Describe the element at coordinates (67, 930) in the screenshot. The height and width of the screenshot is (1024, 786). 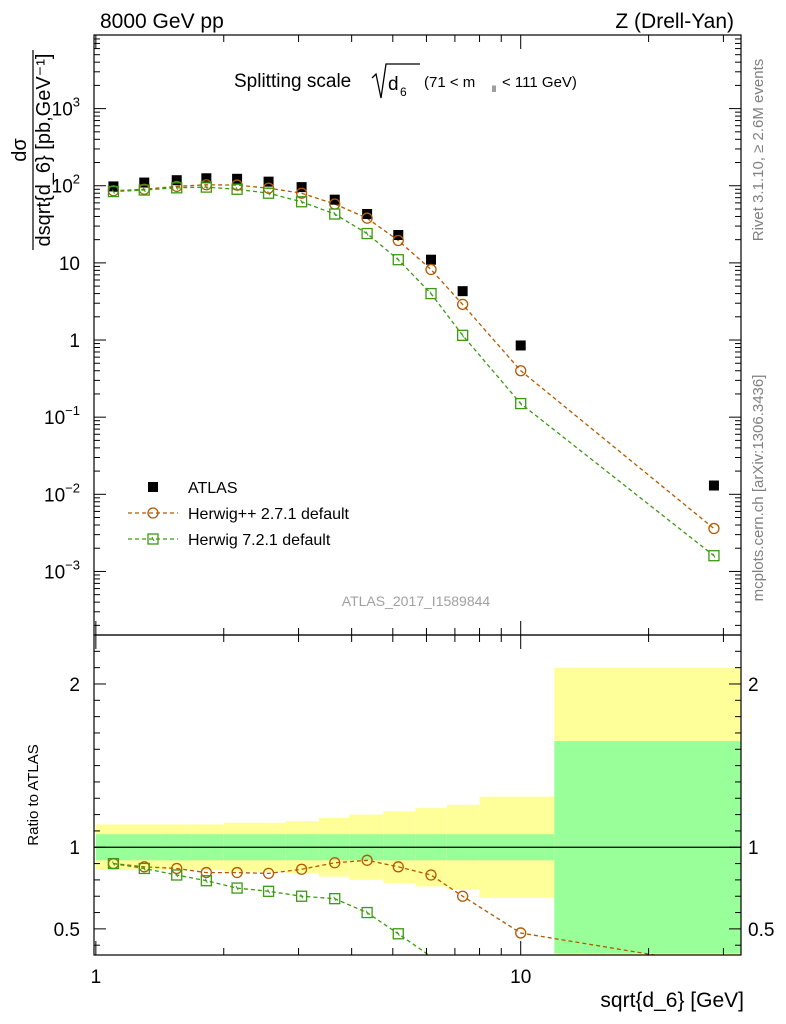
I see `ratio-ytick-label-left-0: 0.5` at that location.